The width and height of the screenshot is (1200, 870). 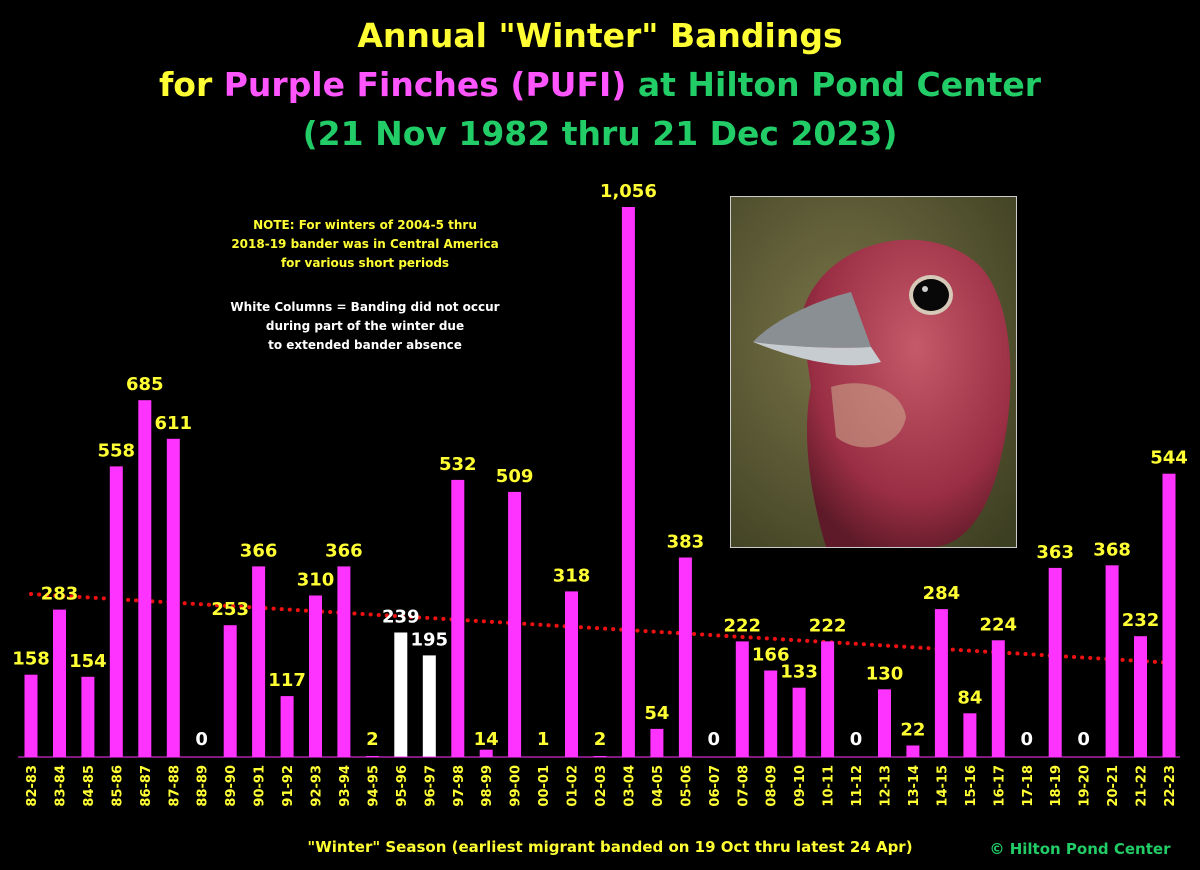 What do you see at coordinates (430, 786) in the screenshot?
I see `tick-label-96-97: 96-97` at bounding box center [430, 786].